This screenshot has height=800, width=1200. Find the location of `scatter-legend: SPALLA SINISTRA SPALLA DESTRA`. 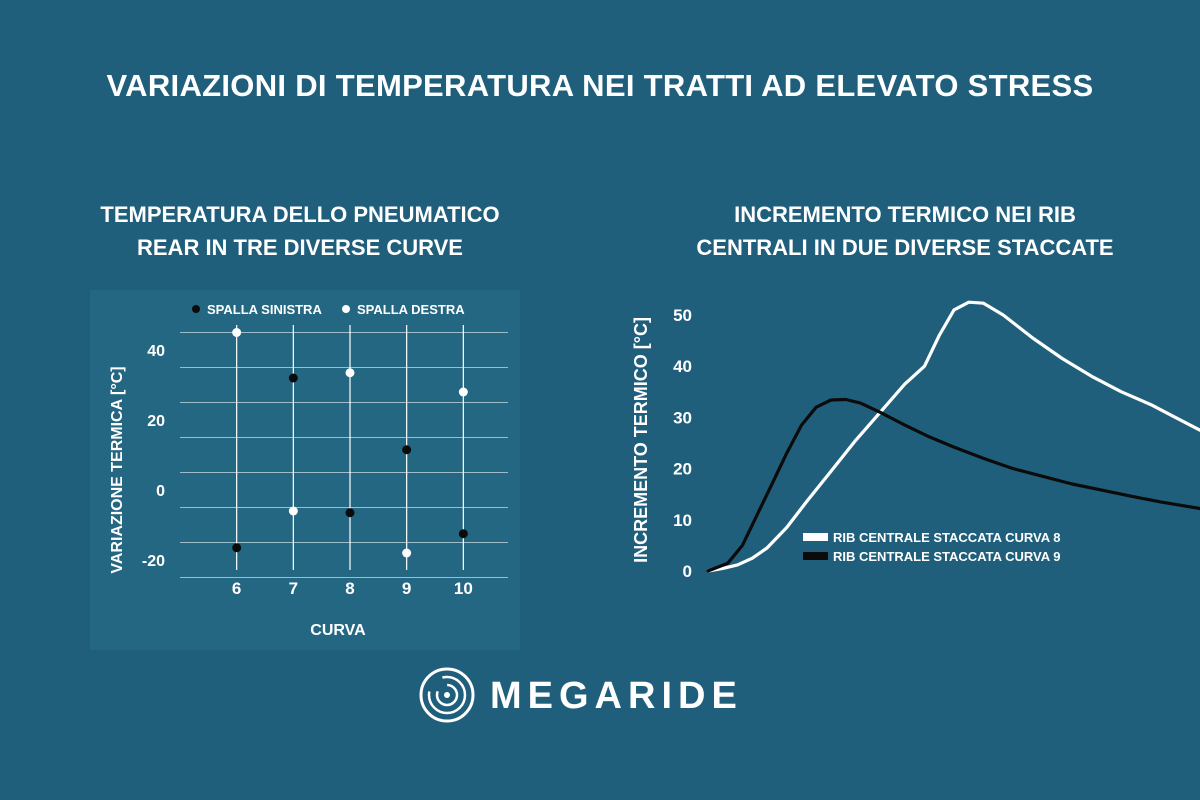

scatter-legend: SPALLA SINISTRA SPALLA DESTRA is located at coordinates (328, 309).